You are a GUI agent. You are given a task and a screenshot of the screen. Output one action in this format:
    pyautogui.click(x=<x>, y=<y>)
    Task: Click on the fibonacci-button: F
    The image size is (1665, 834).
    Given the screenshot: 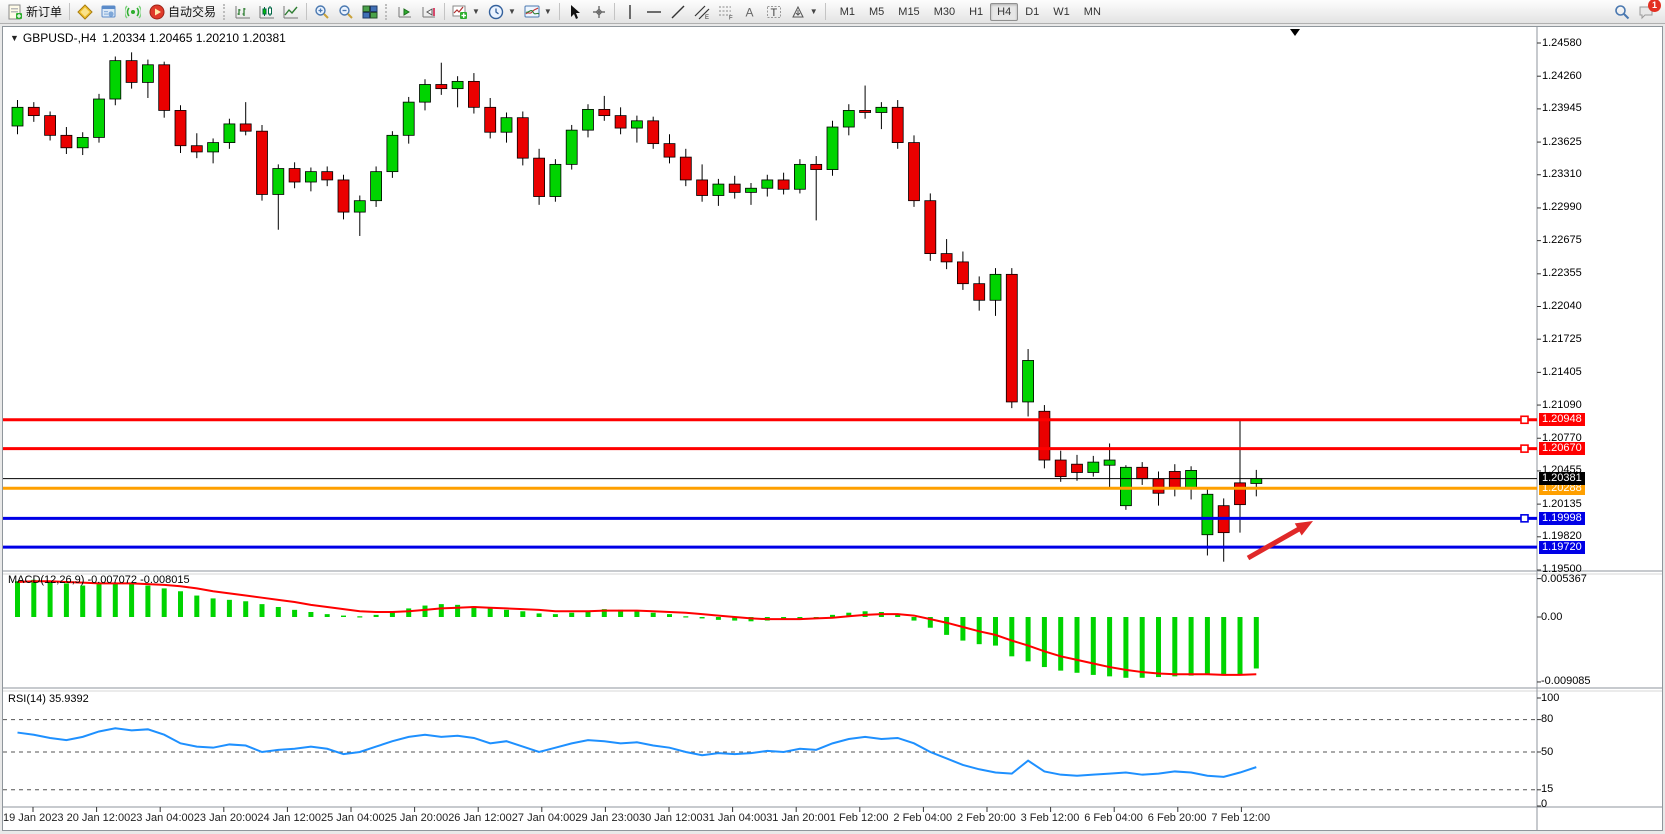 What is the action you would take?
    pyautogui.click(x=726, y=12)
    